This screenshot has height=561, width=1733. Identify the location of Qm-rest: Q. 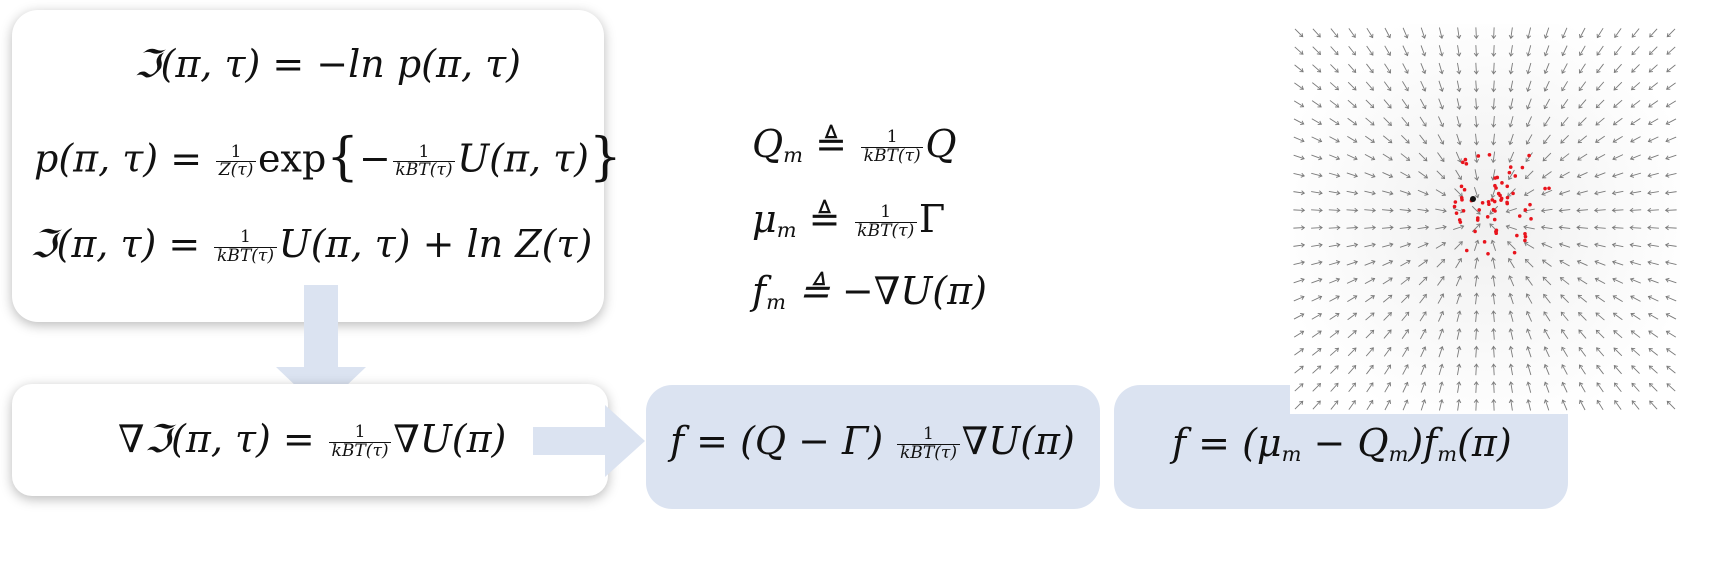
(941, 144).